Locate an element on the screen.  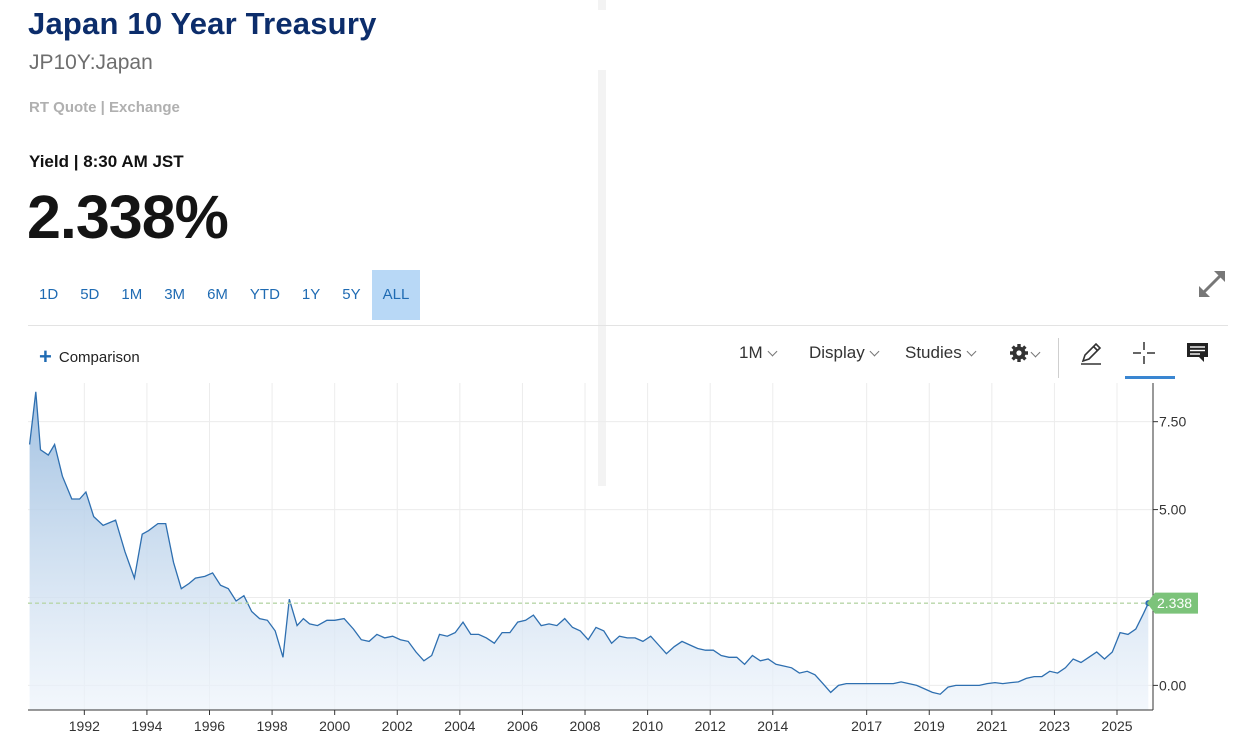
x-tick-label: 2014 is located at coordinates (772, 726).